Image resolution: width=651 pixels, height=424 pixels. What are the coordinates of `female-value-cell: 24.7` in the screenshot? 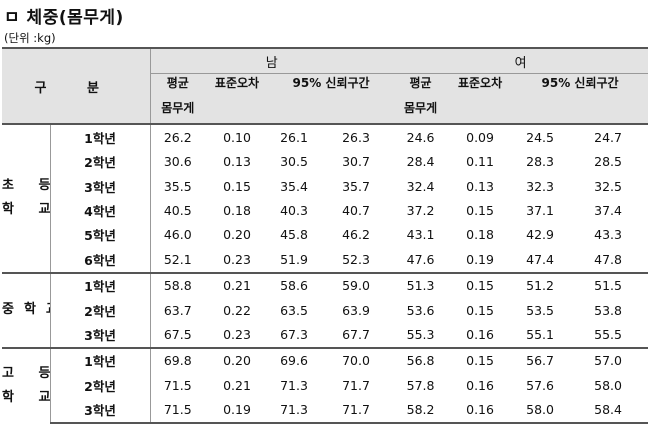 It's located at (608, 136).